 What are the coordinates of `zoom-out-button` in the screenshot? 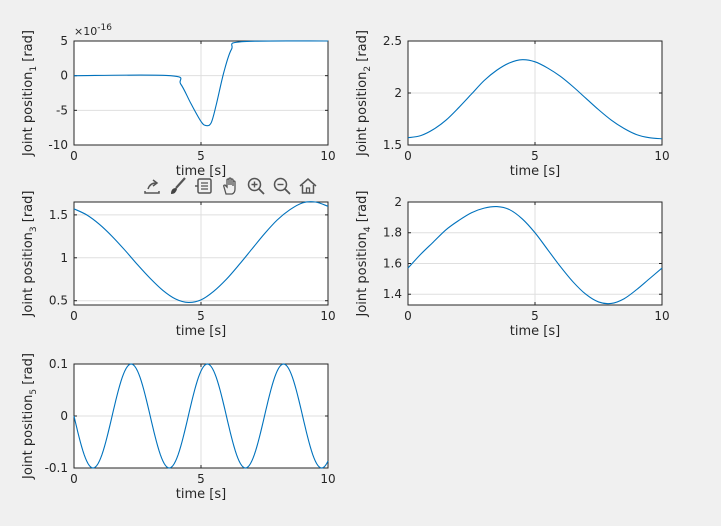 It's located at (282, 186).